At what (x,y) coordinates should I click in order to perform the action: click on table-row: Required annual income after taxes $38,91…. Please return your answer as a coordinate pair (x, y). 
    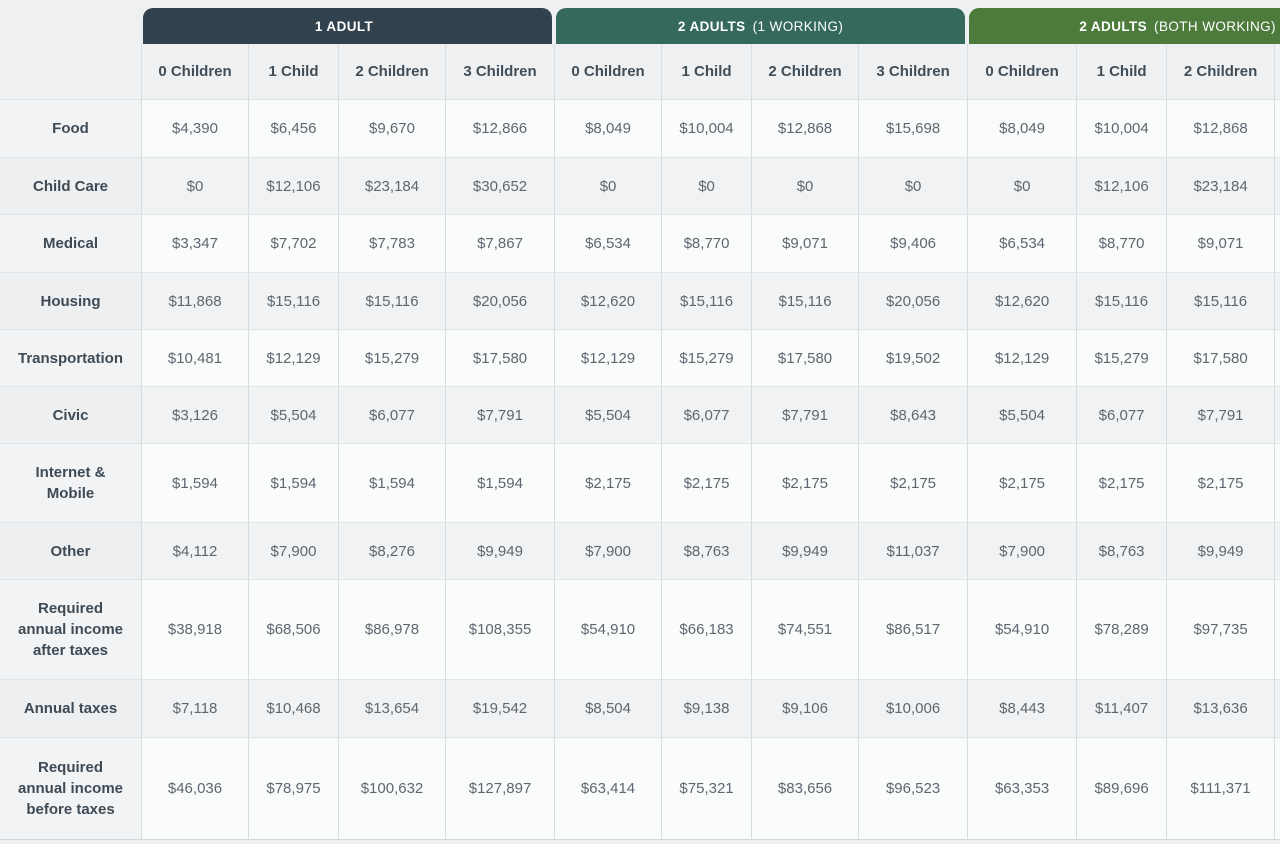
    Looking at the image, I should click on (640, 630).